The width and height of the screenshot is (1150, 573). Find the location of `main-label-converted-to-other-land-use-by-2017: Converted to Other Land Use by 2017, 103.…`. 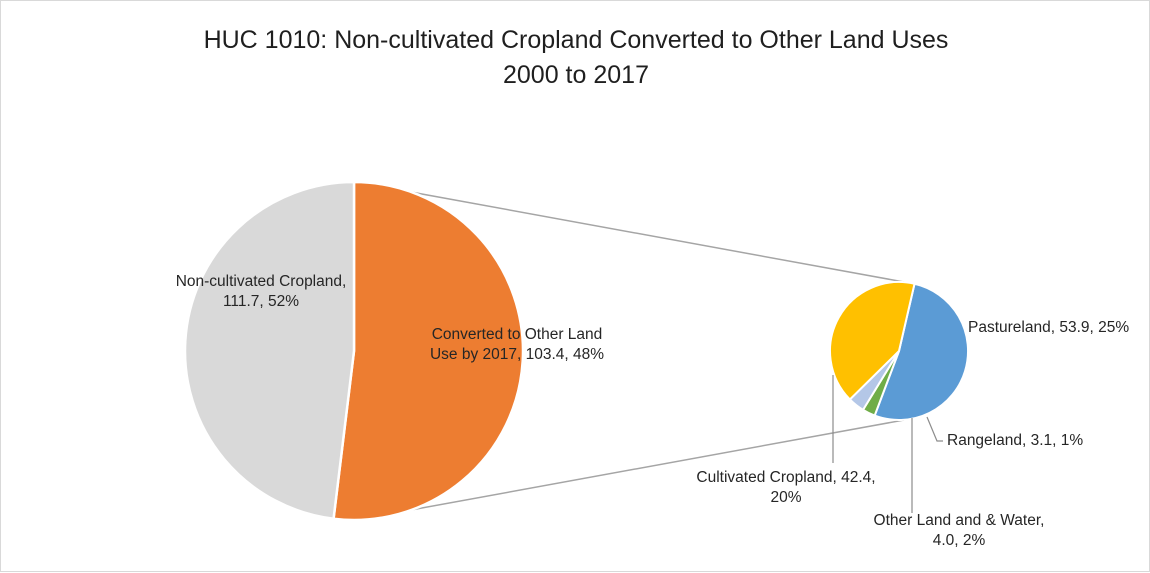

main-label-converted-to-other-land-use-by-2017: Converted to Other Land Use by 2017, 103.… is located at coordinates (517, 344).